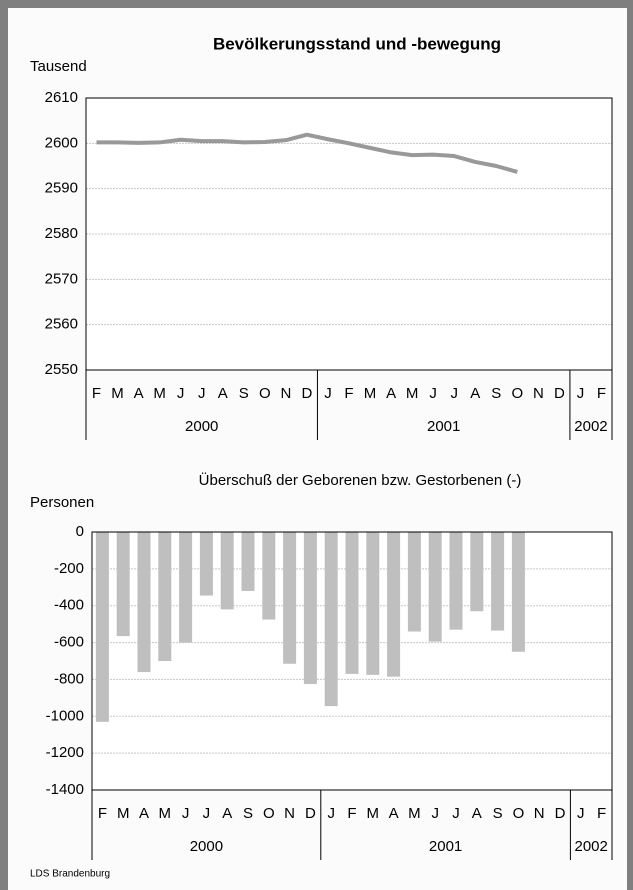 This screenshot has height=890, width=633. I want to click on y-tick-label: 0, so click(80, 531).